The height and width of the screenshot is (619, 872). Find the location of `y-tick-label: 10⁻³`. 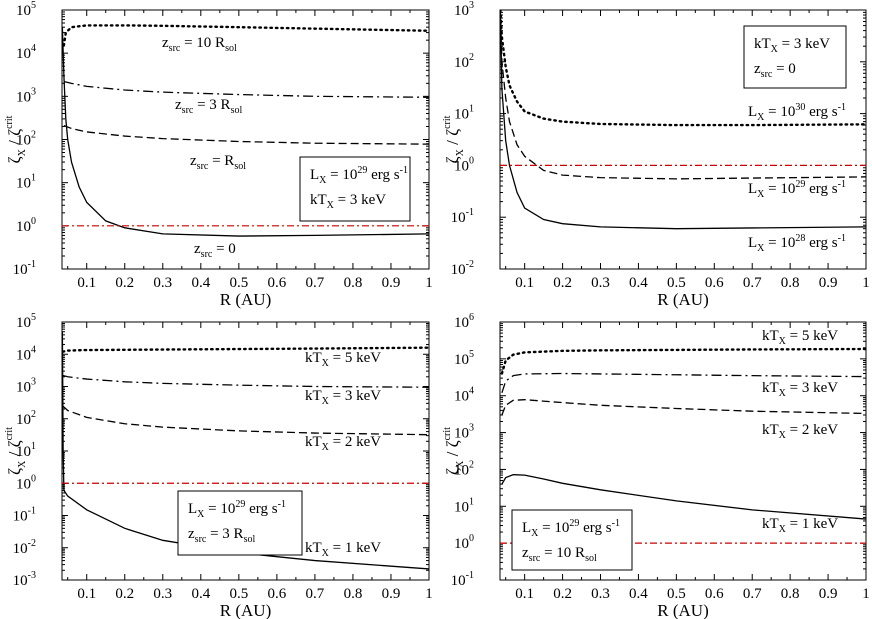

y-tick-label: 10⁻³ is located at coordinates (24, 579).